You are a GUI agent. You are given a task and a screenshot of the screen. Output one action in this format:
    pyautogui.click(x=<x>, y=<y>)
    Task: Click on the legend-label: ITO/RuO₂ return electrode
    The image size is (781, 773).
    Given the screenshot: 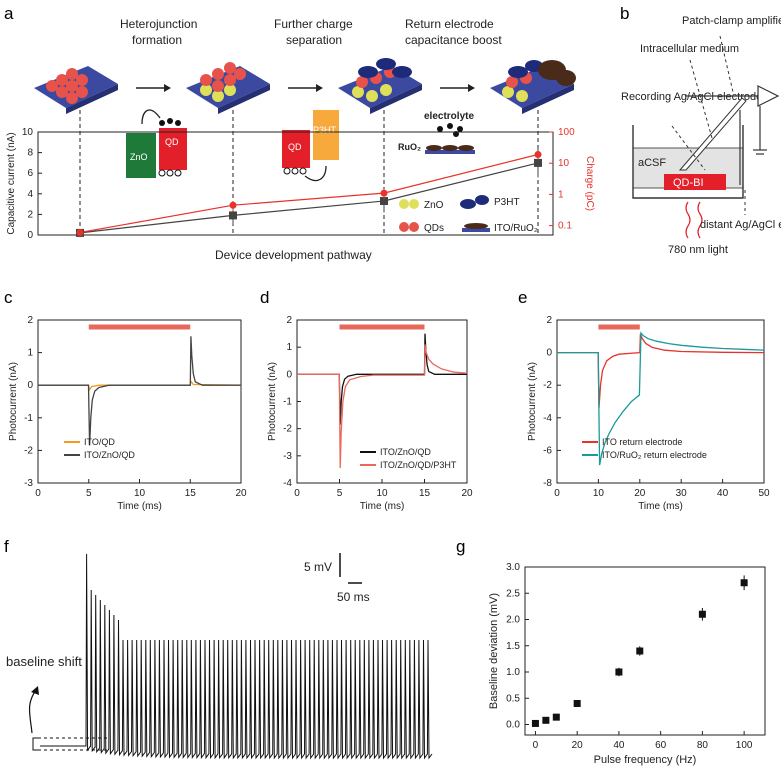 What is the action you would take?
    pyautogui.click(x=654, y=455)
    